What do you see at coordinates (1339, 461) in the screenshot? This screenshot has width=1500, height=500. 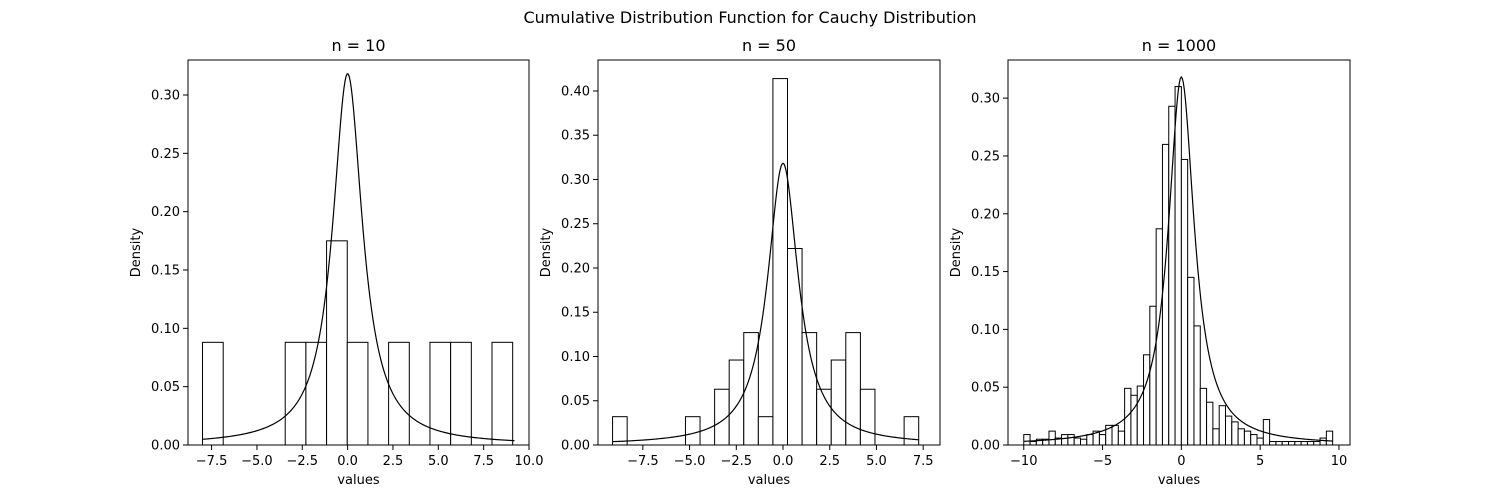 I see `x-tick-label: 10` at bounding box center [1339, 461].